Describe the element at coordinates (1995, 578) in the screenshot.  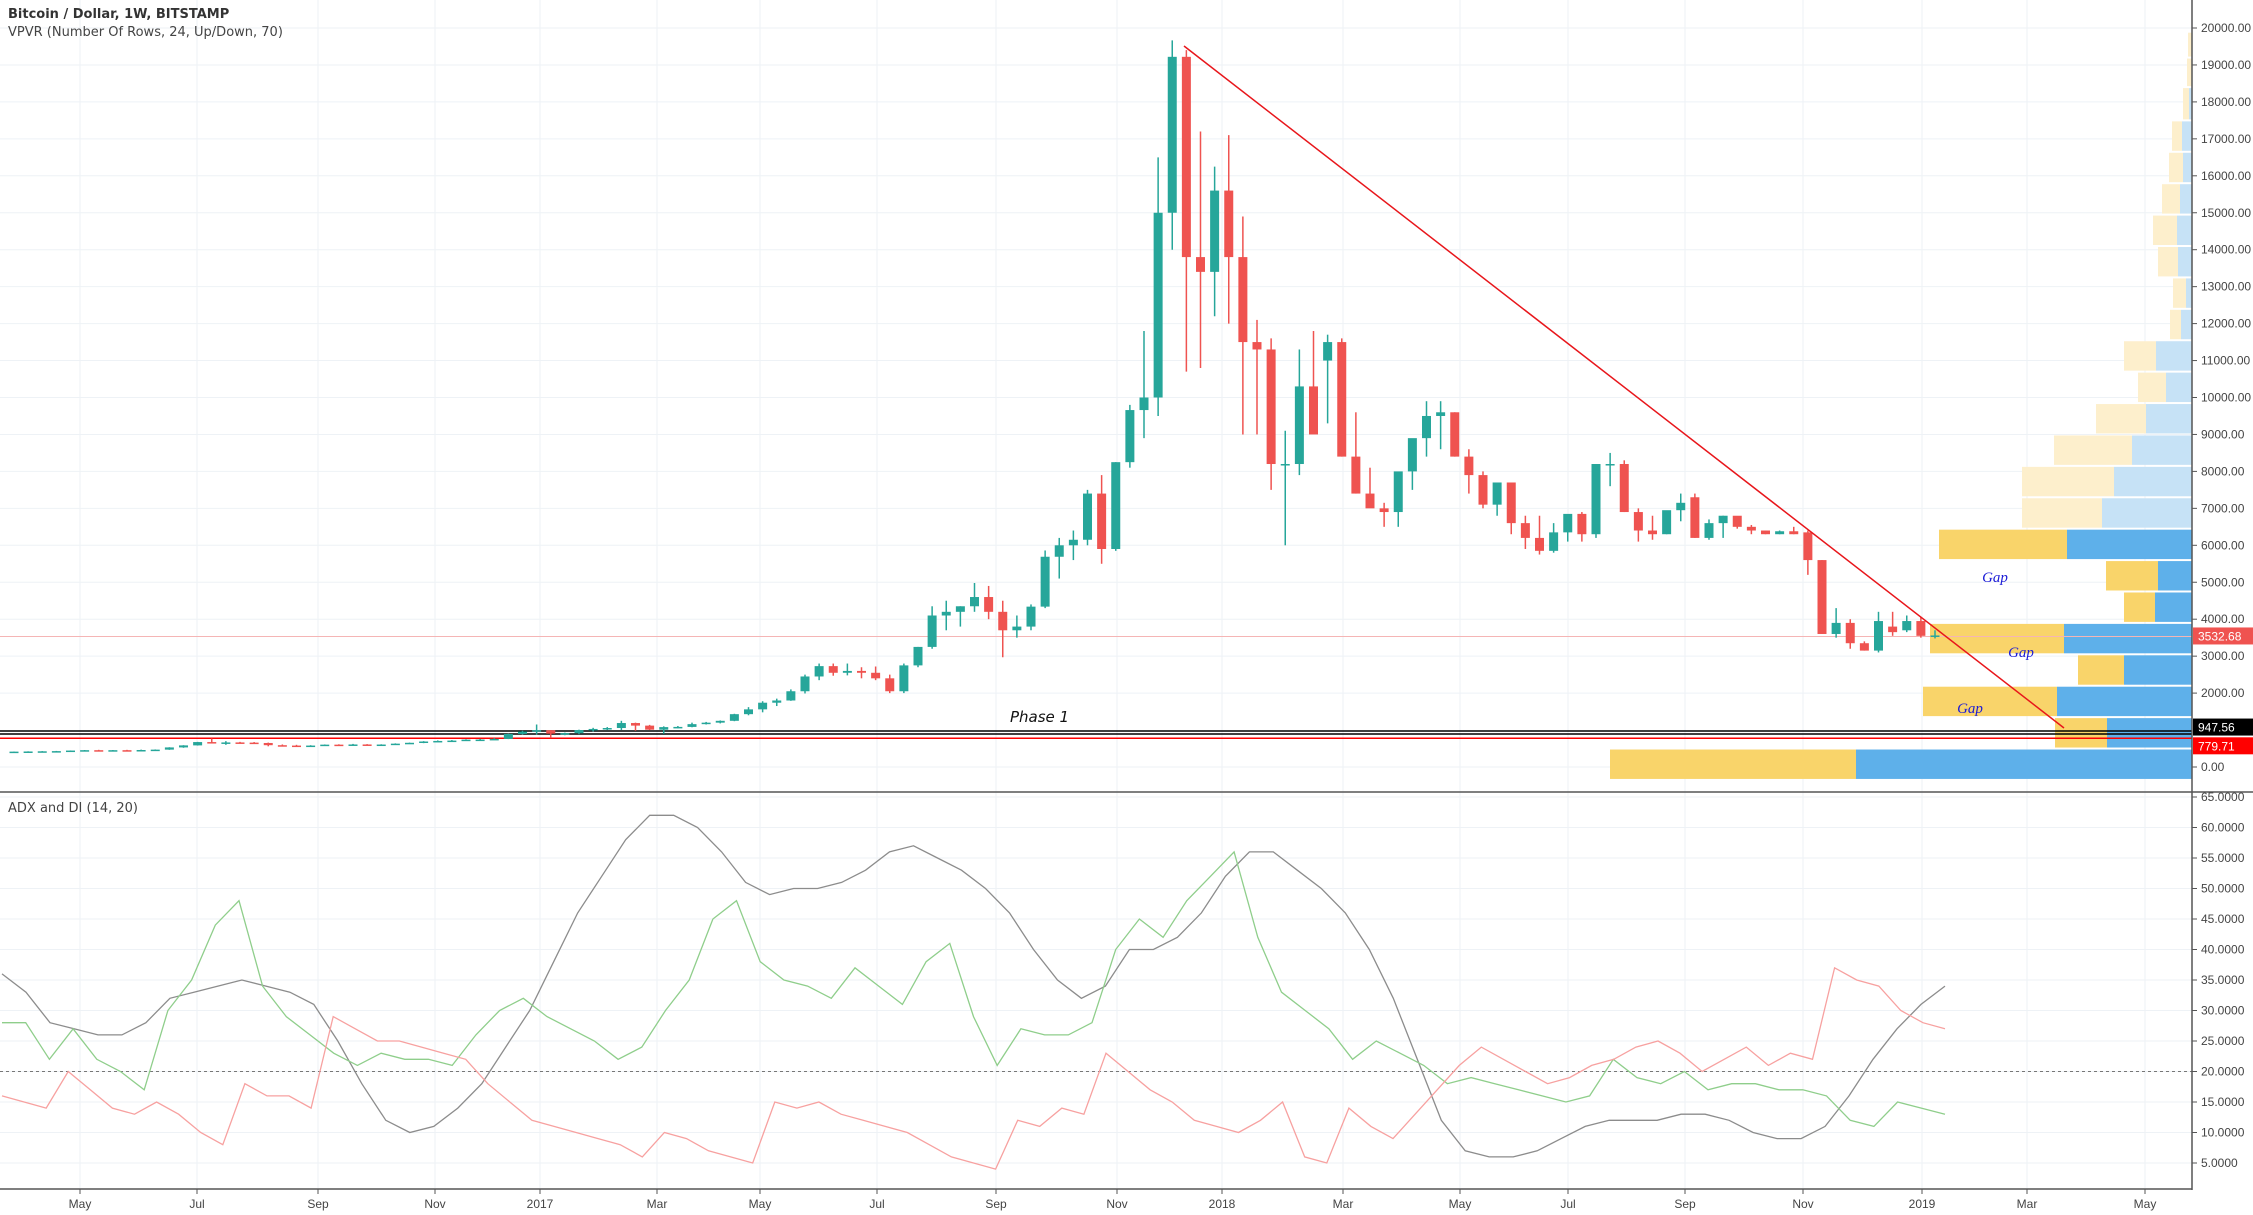
I see `gap-label: Gap` at that location.